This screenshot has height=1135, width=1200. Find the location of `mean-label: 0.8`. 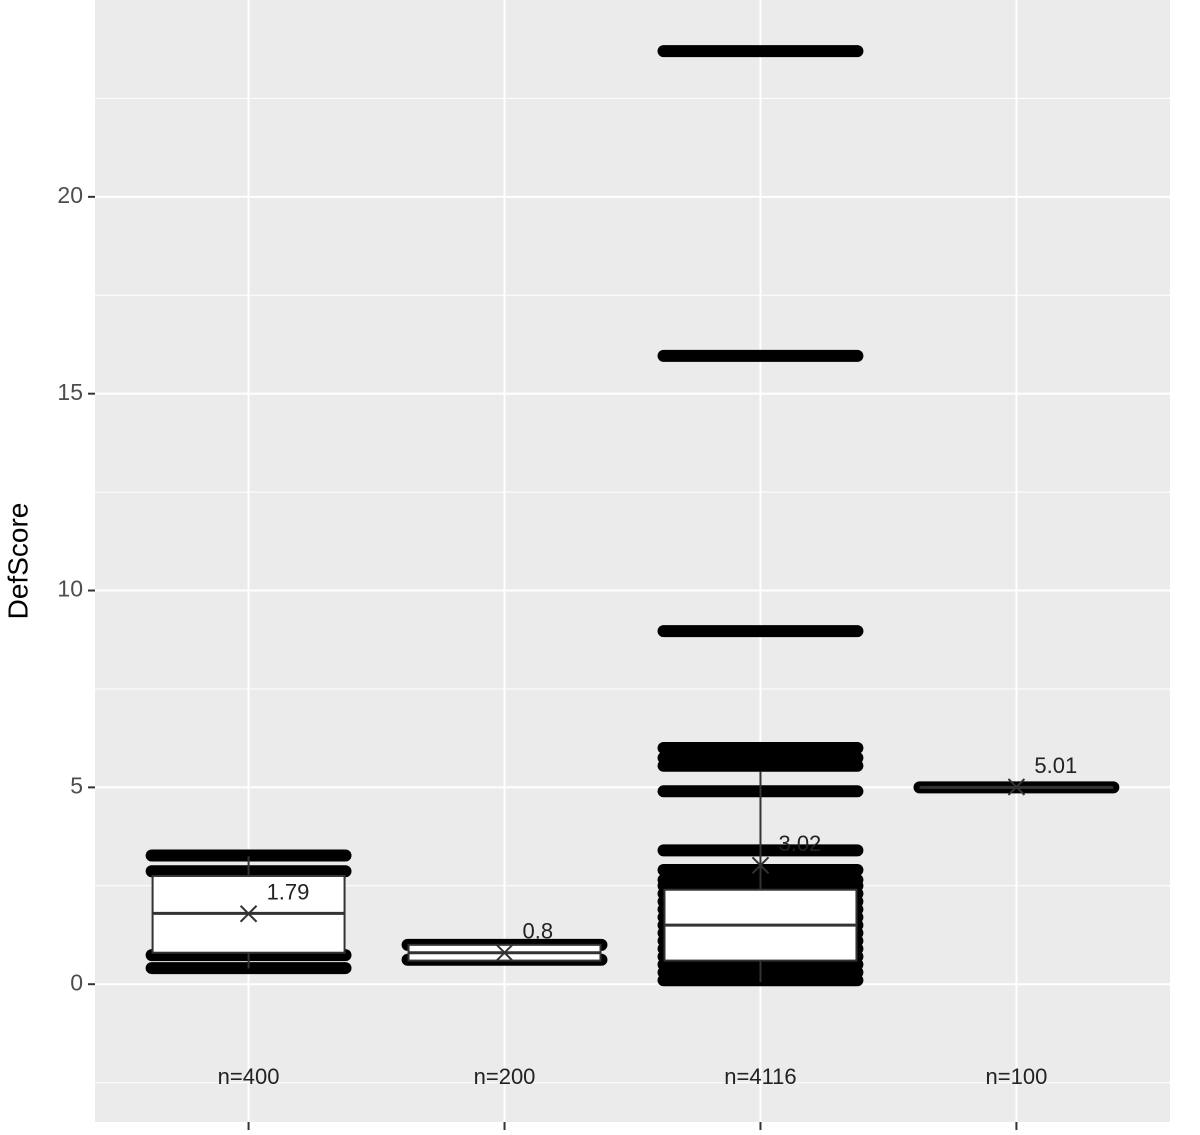

mean-label: 0.8 is located at coordinates (538, 931).